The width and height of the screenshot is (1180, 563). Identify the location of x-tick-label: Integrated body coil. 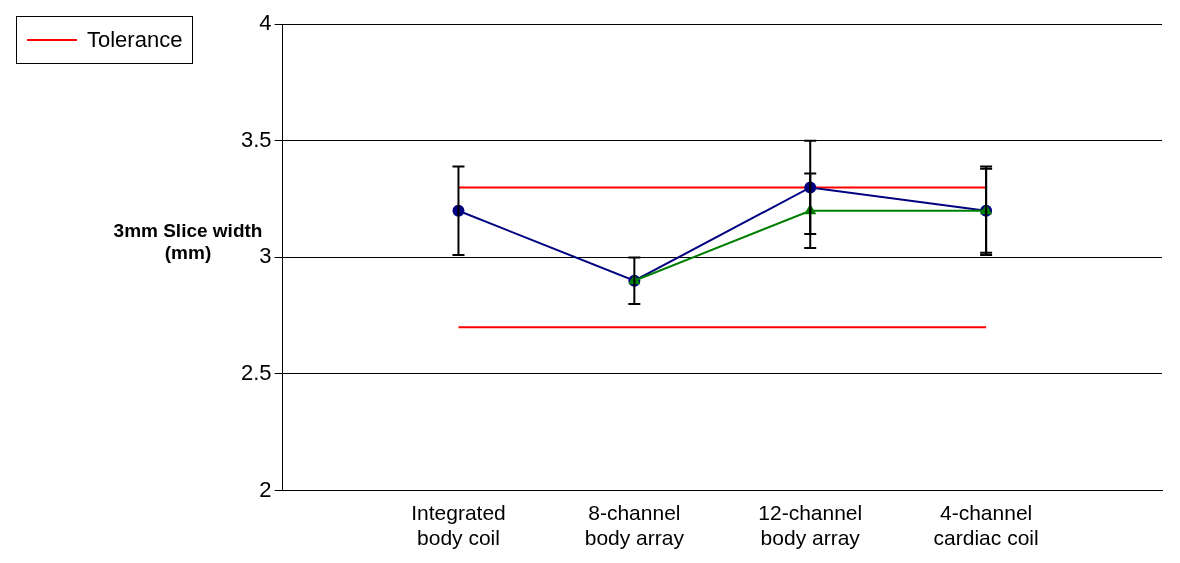
(458, 525).